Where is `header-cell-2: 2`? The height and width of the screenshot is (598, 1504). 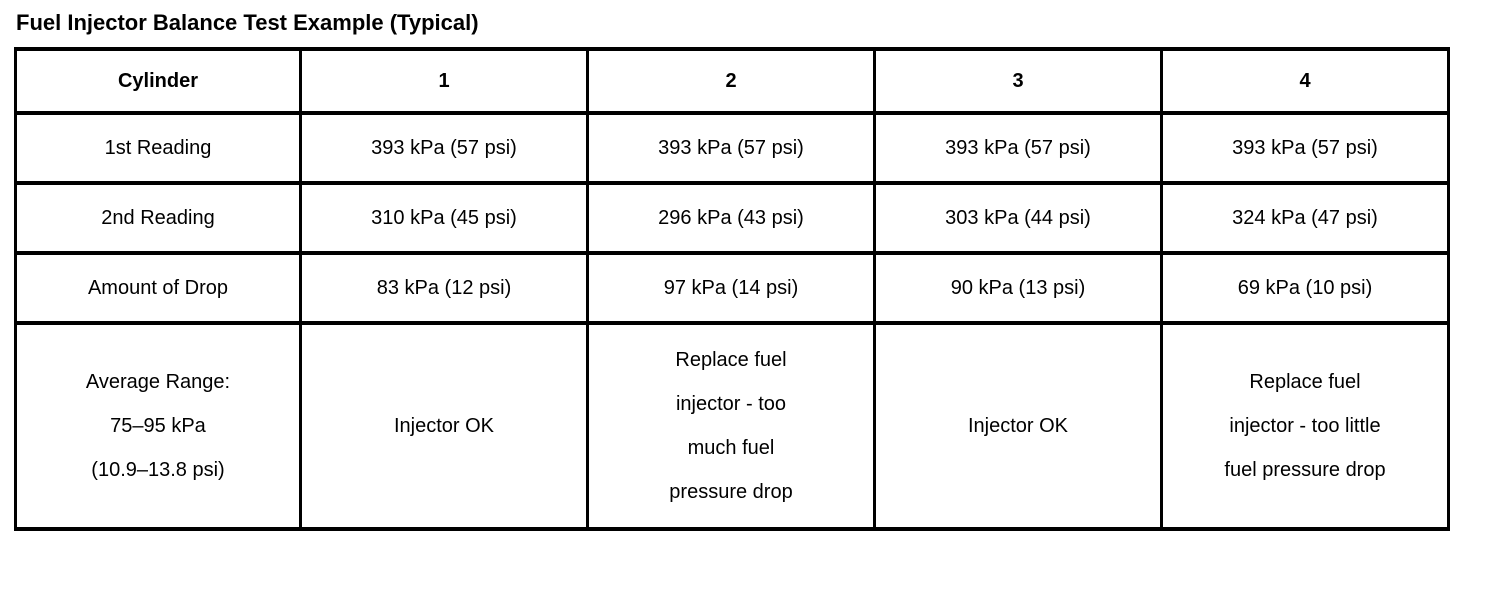 header-cell-2: 2 is located at coordinates (731, 81).